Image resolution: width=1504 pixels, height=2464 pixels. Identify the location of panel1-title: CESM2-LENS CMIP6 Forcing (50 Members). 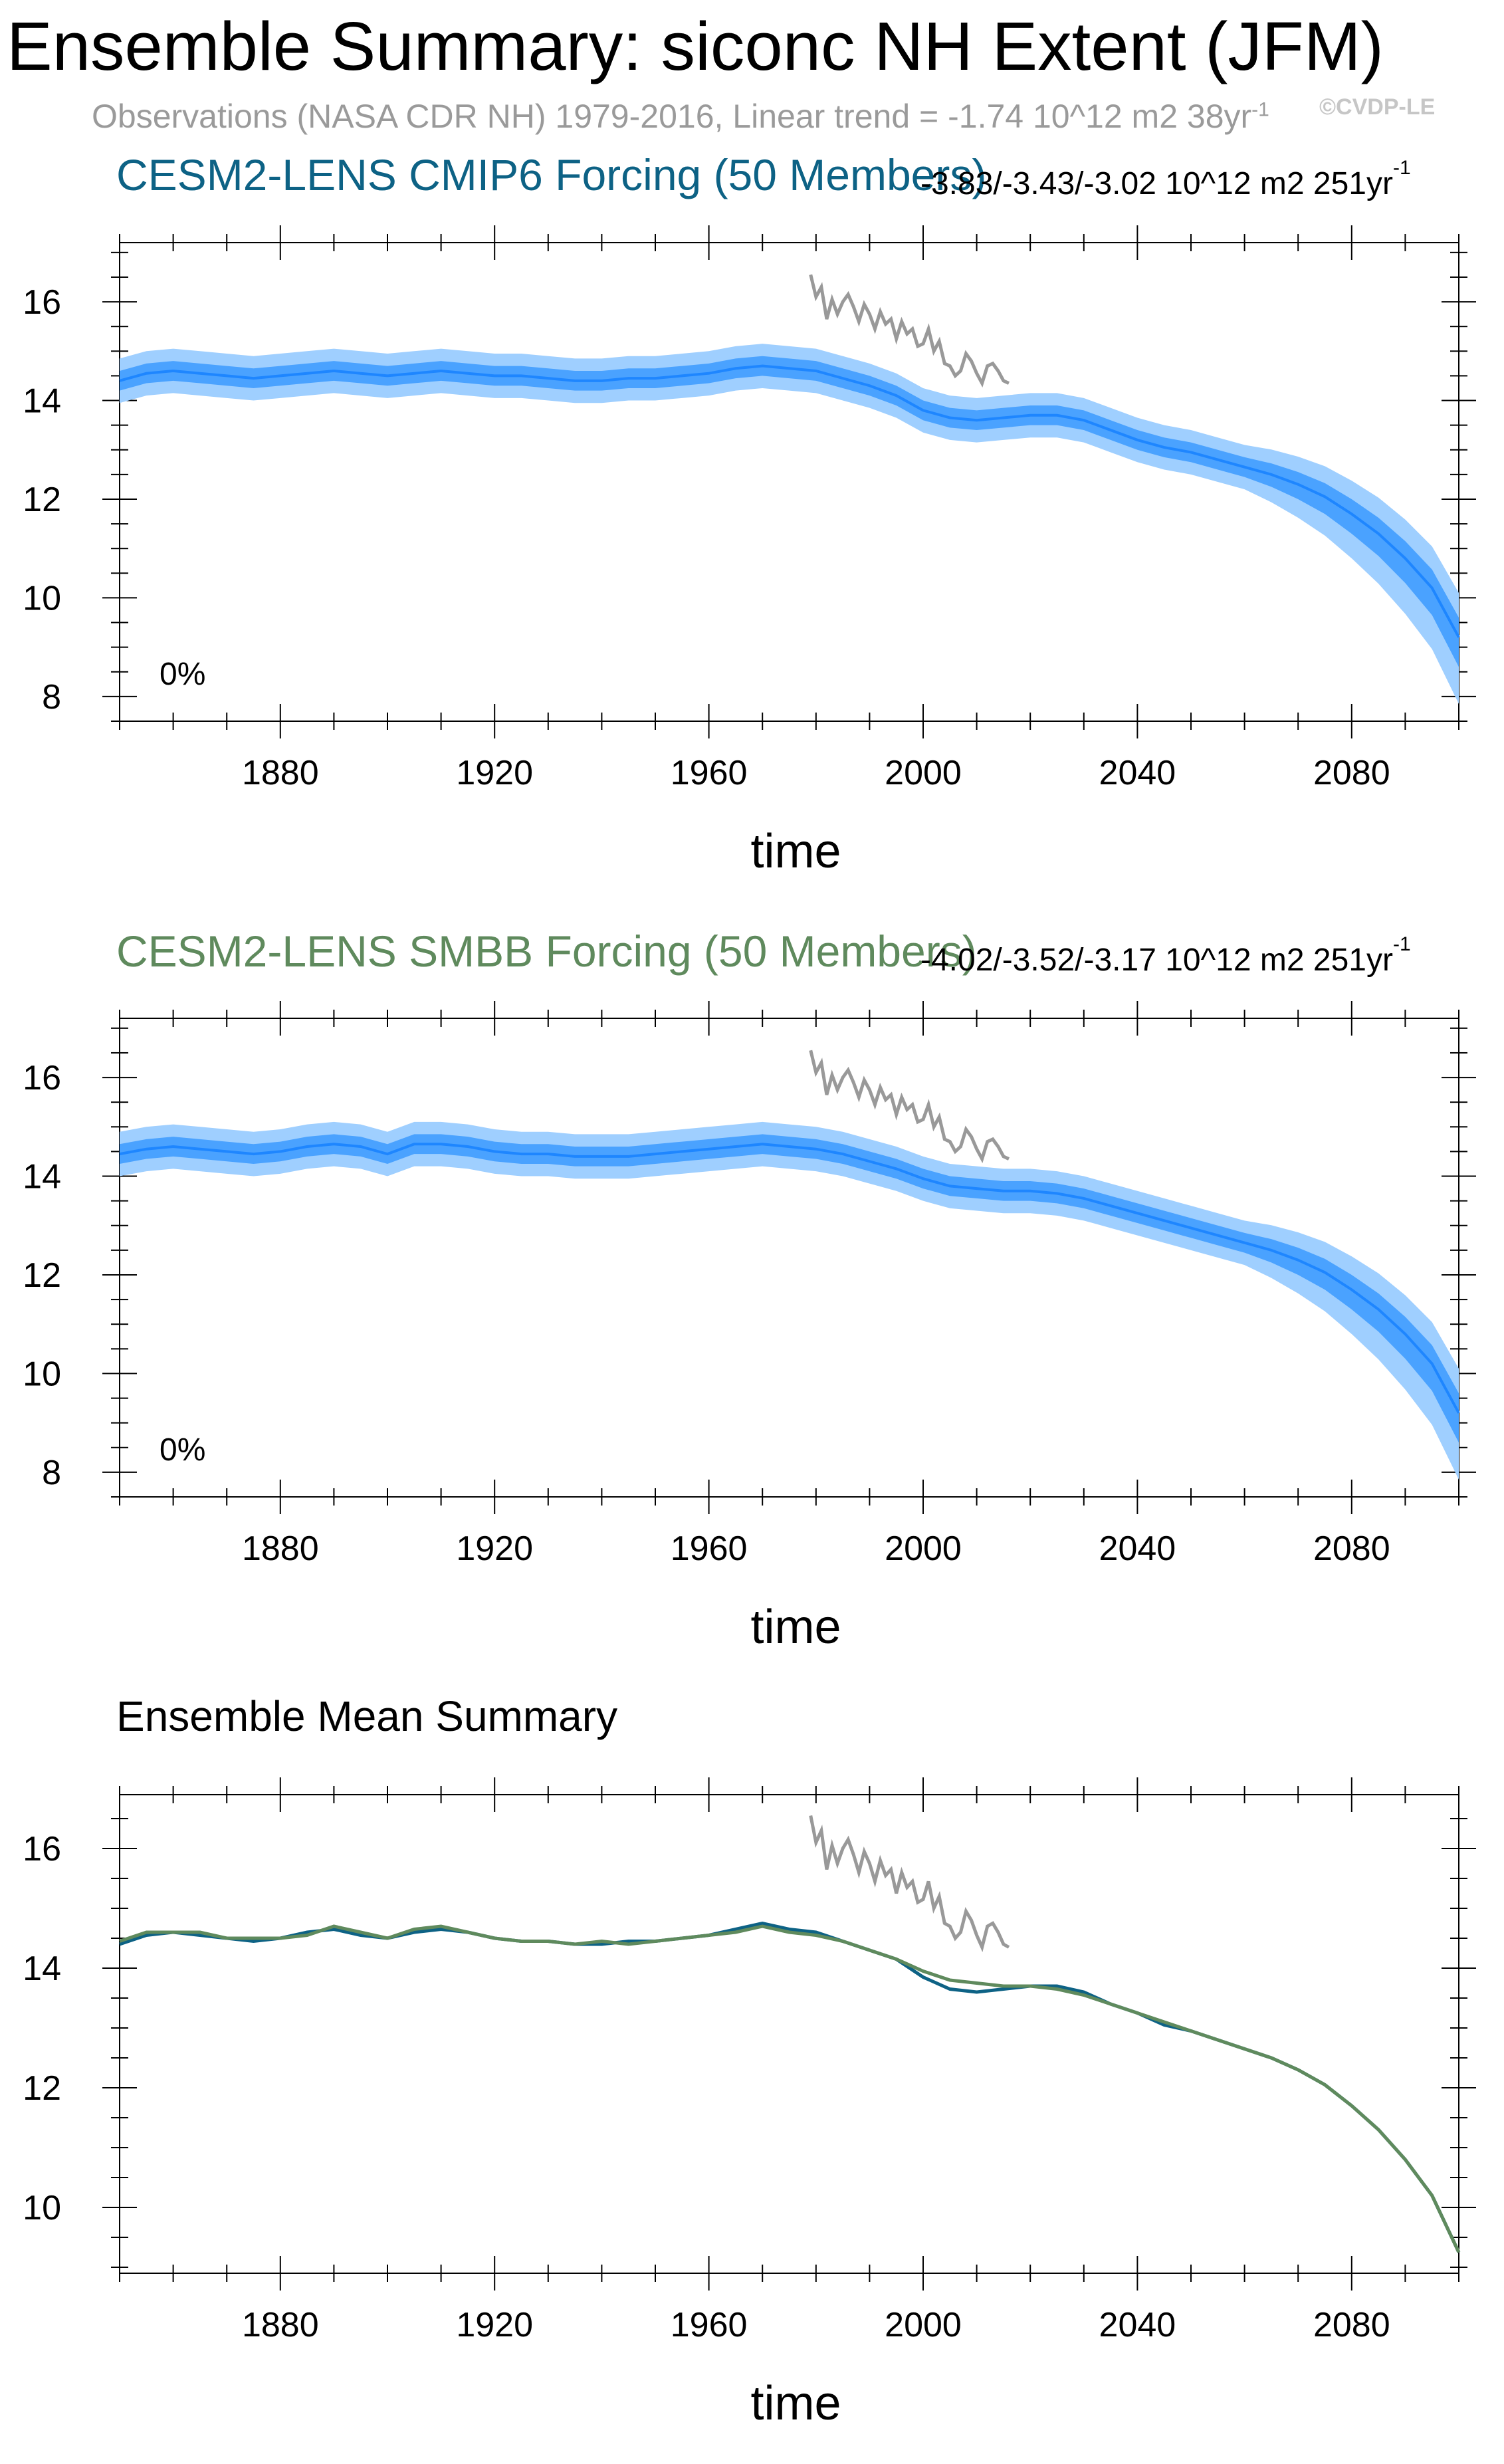
(551, 174).